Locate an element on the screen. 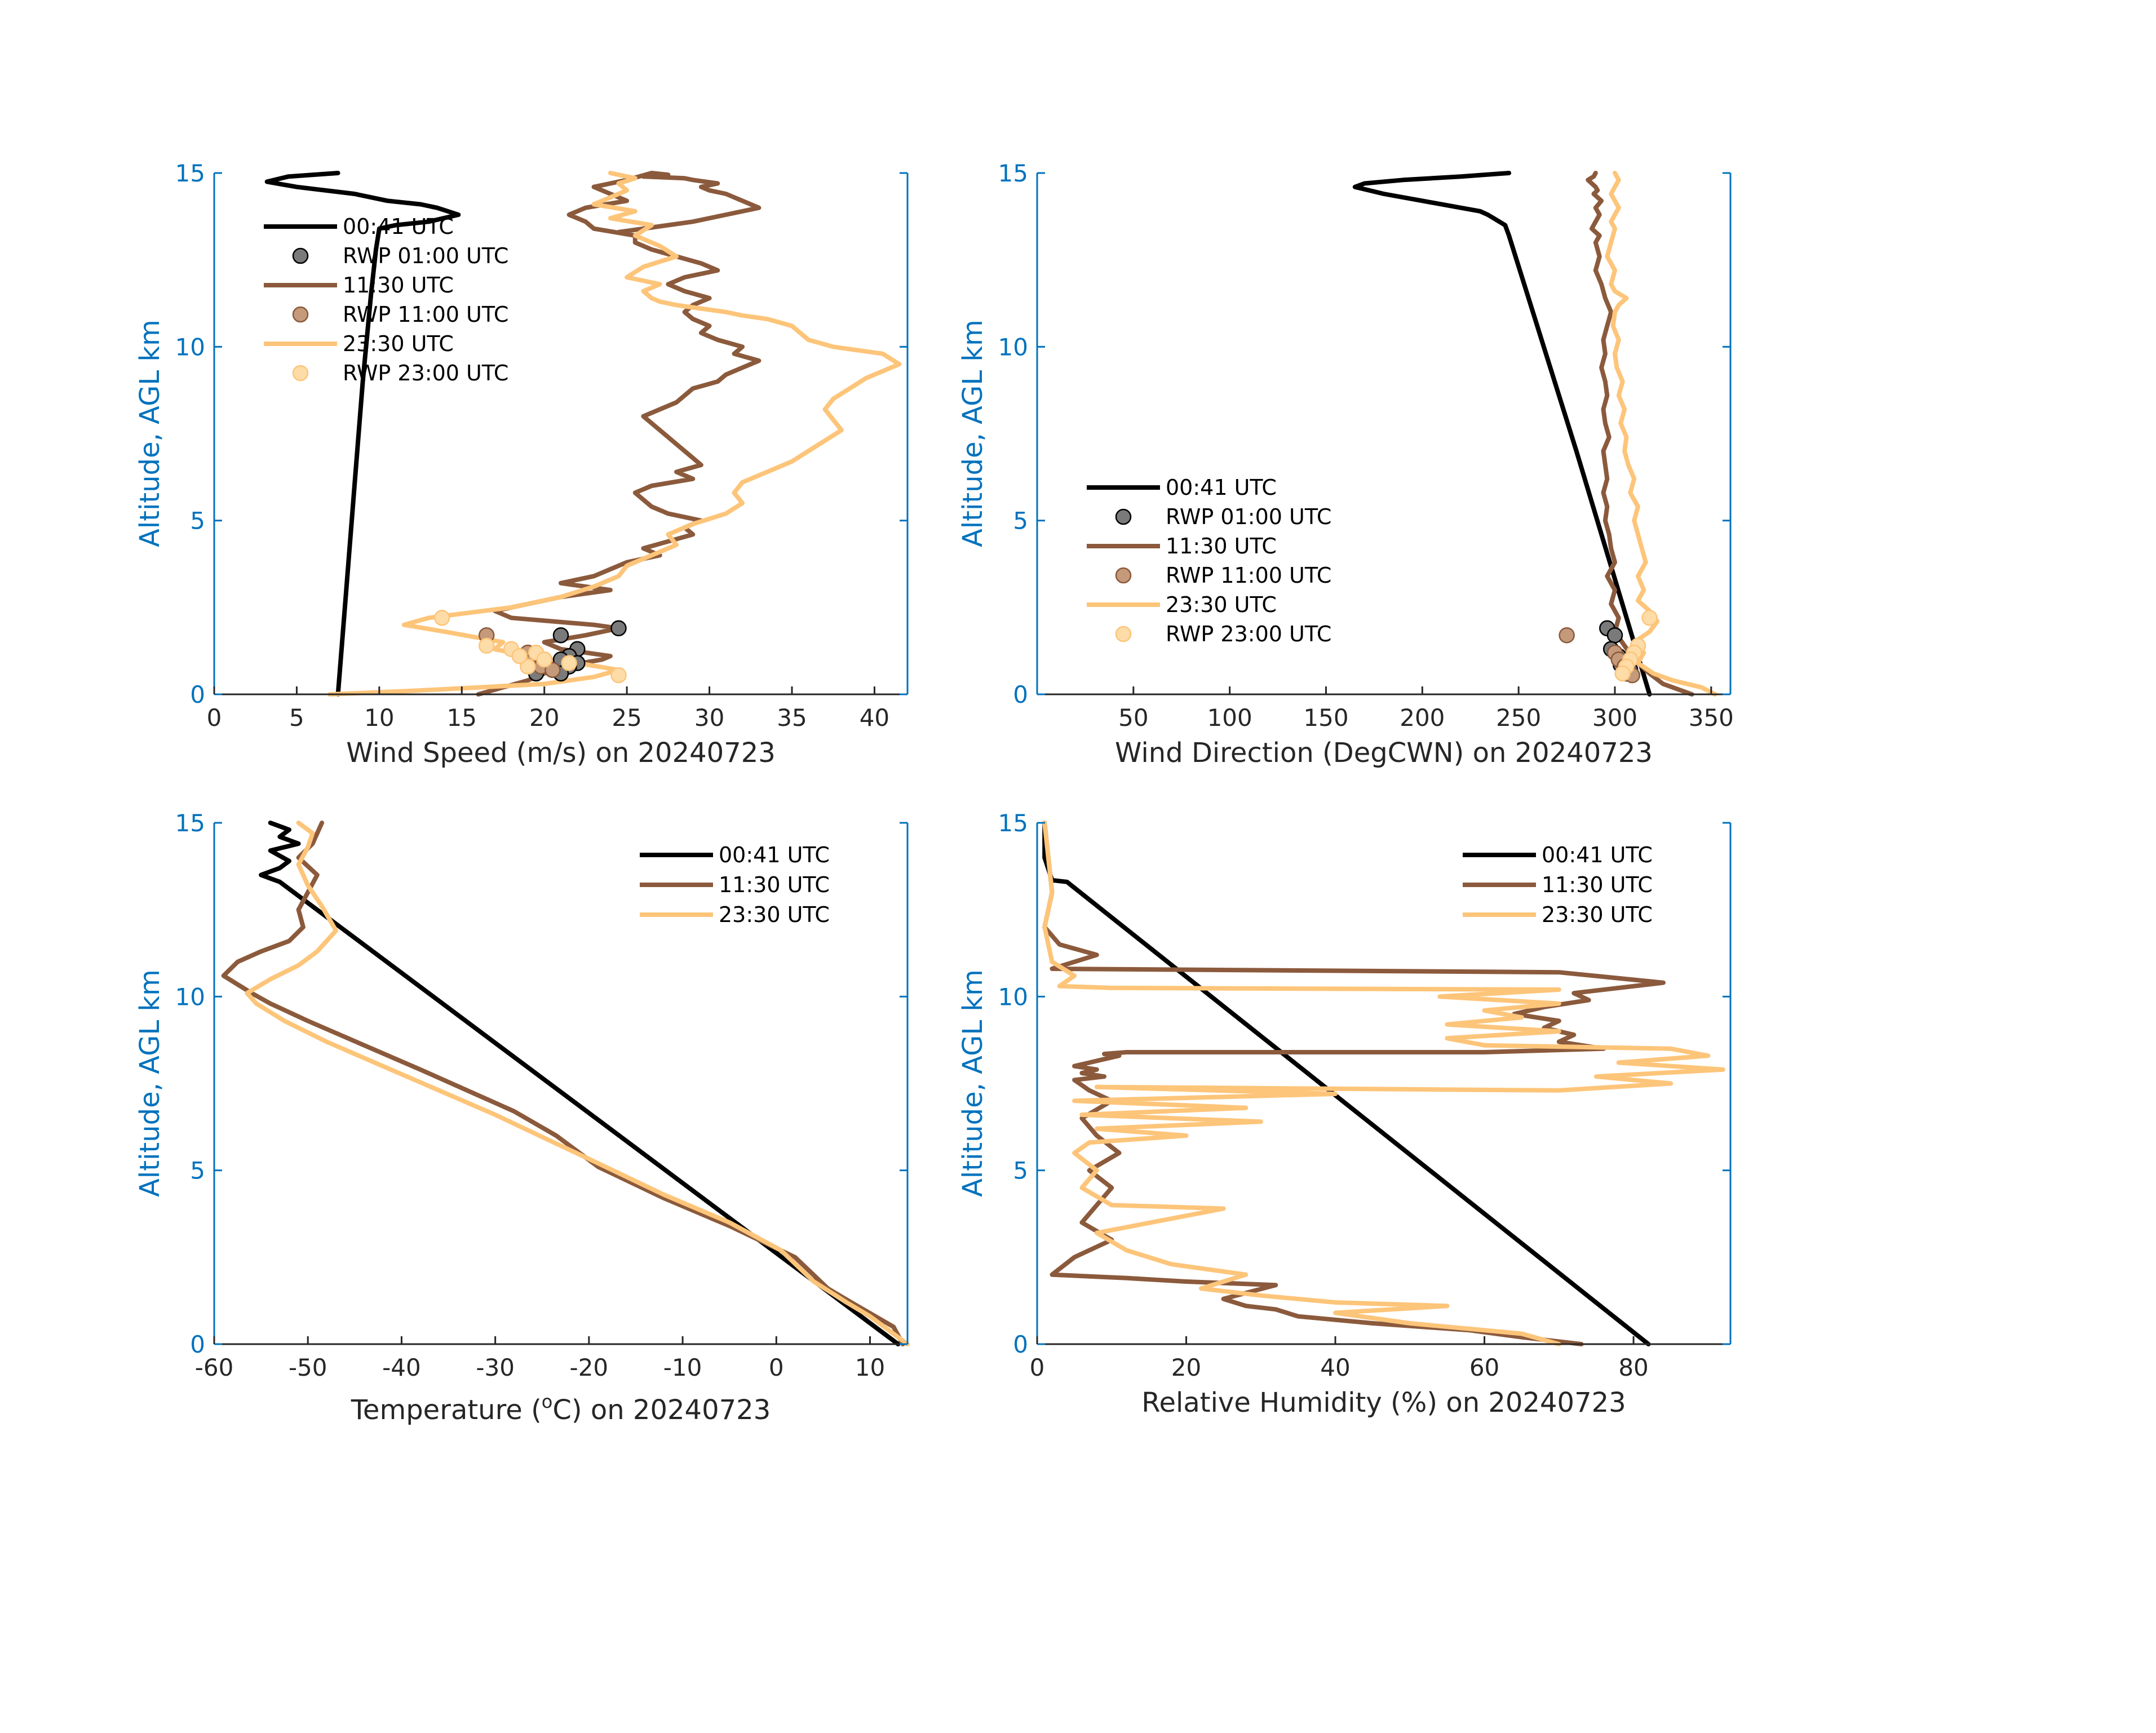  wind-direction-xtick-label: 150 is located at coordinates (1325, 718).